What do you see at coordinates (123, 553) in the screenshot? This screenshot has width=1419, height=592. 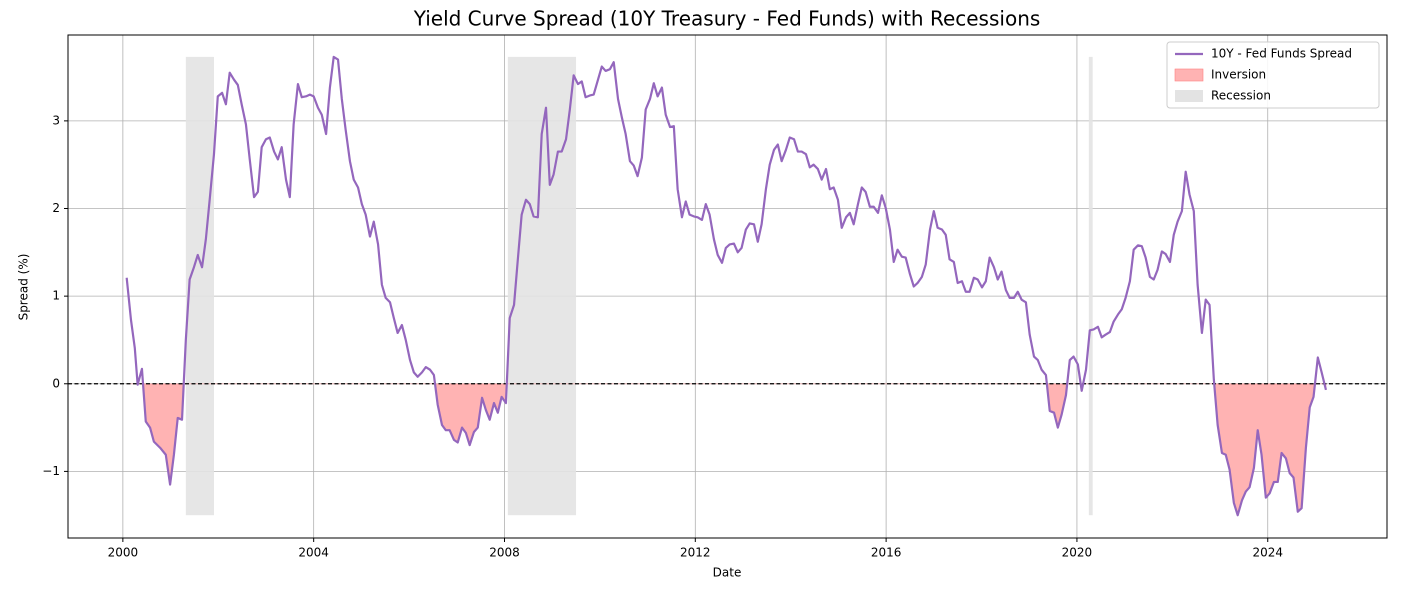 I see `x-tick-label: 2000` at bounding box center [123, 553].